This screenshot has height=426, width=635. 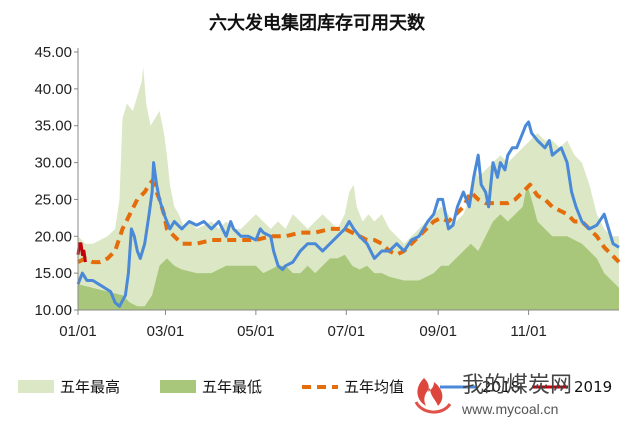 I want to click on watermark: 我的煤炭网 www.mycoal.cn, so click(x=493, y=395).